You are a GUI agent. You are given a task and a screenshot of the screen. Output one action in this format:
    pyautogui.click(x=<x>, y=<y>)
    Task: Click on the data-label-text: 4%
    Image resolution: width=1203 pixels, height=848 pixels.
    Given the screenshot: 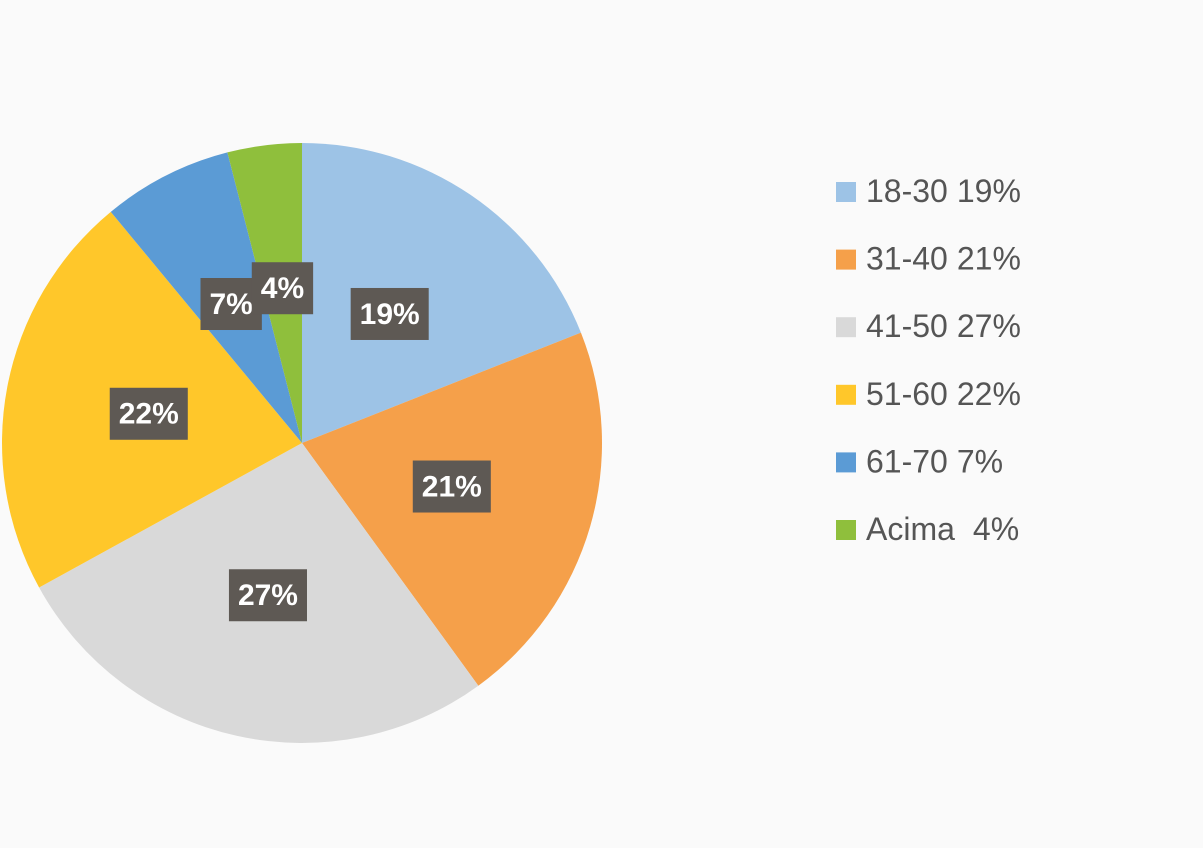 What is the action you would take?
    pyautogui.click(x=282, y=288)
    